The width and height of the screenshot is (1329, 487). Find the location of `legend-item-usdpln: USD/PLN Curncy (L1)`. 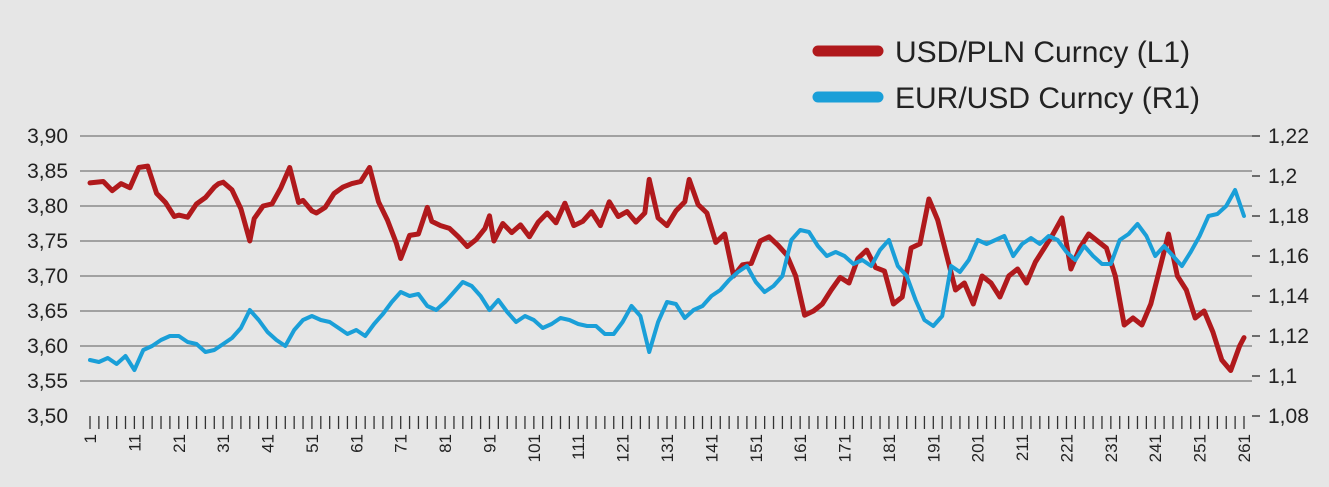

legend-item-usdpln: USD/PLN Curncy (L1) is located at coordinates (1001, 52).